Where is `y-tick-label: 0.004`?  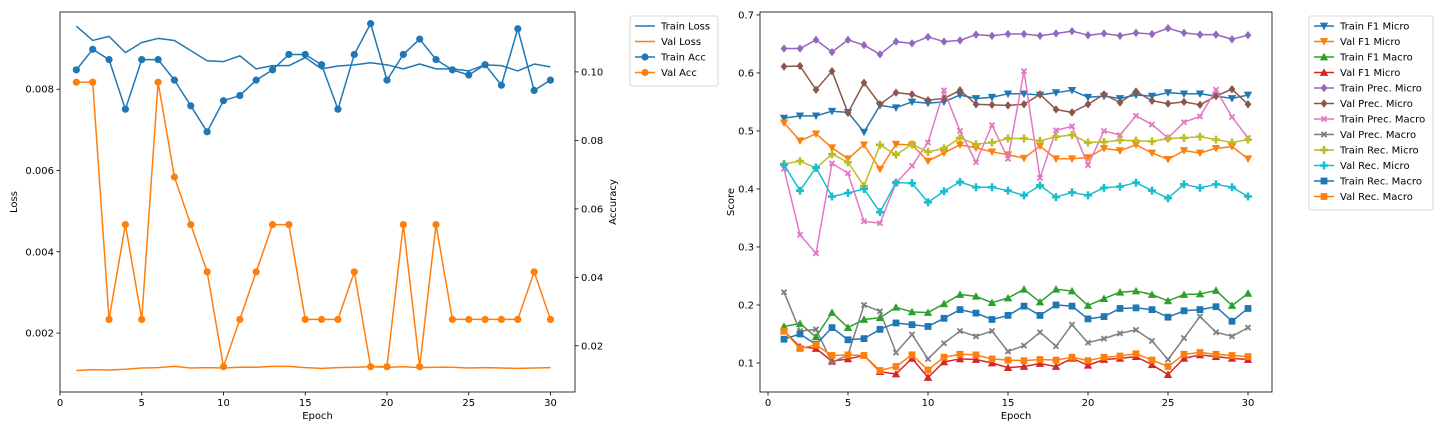 y-tick-label: 0.004 is located at coordinates (39, 252).